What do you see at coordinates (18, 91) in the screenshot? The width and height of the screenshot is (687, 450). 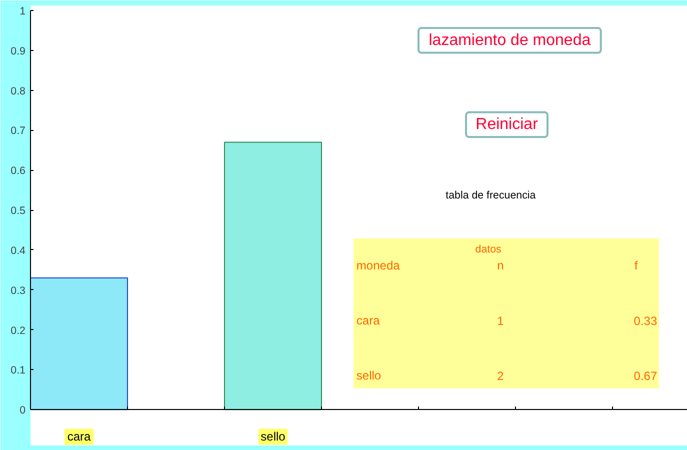 I see `y-tick-label: 0.8` at bounding box center [18, 91].